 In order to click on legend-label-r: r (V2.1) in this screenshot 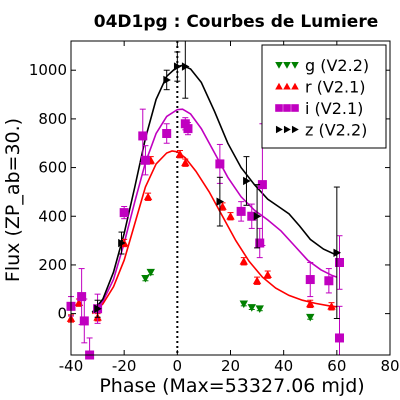, I will do `click(335, 87)`.